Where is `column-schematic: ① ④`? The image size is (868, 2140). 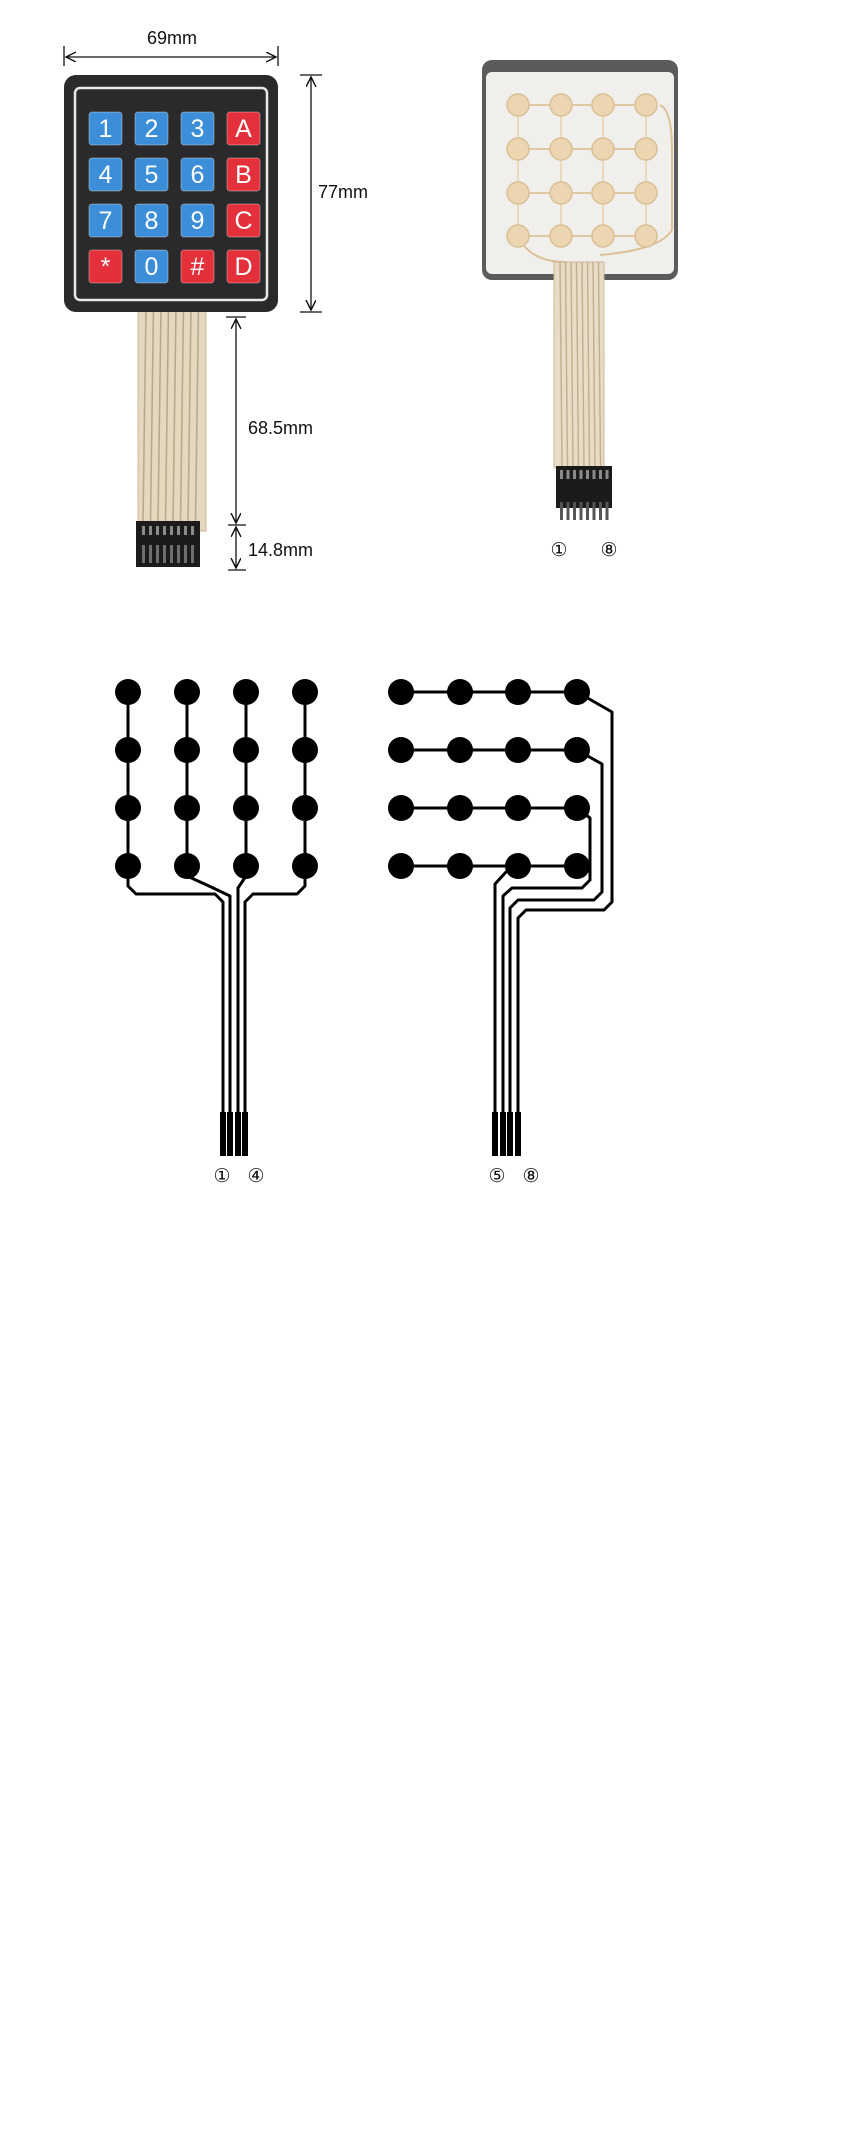
column-schematic: ① ④ is located at coordinates (216, 933).